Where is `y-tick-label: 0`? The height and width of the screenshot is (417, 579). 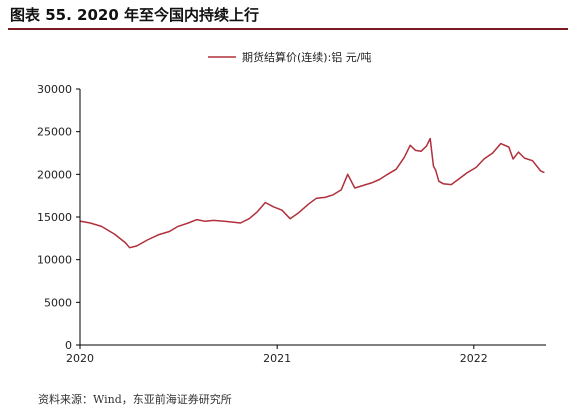
y-tick-label: 0 is located at coordinates (68, 345).